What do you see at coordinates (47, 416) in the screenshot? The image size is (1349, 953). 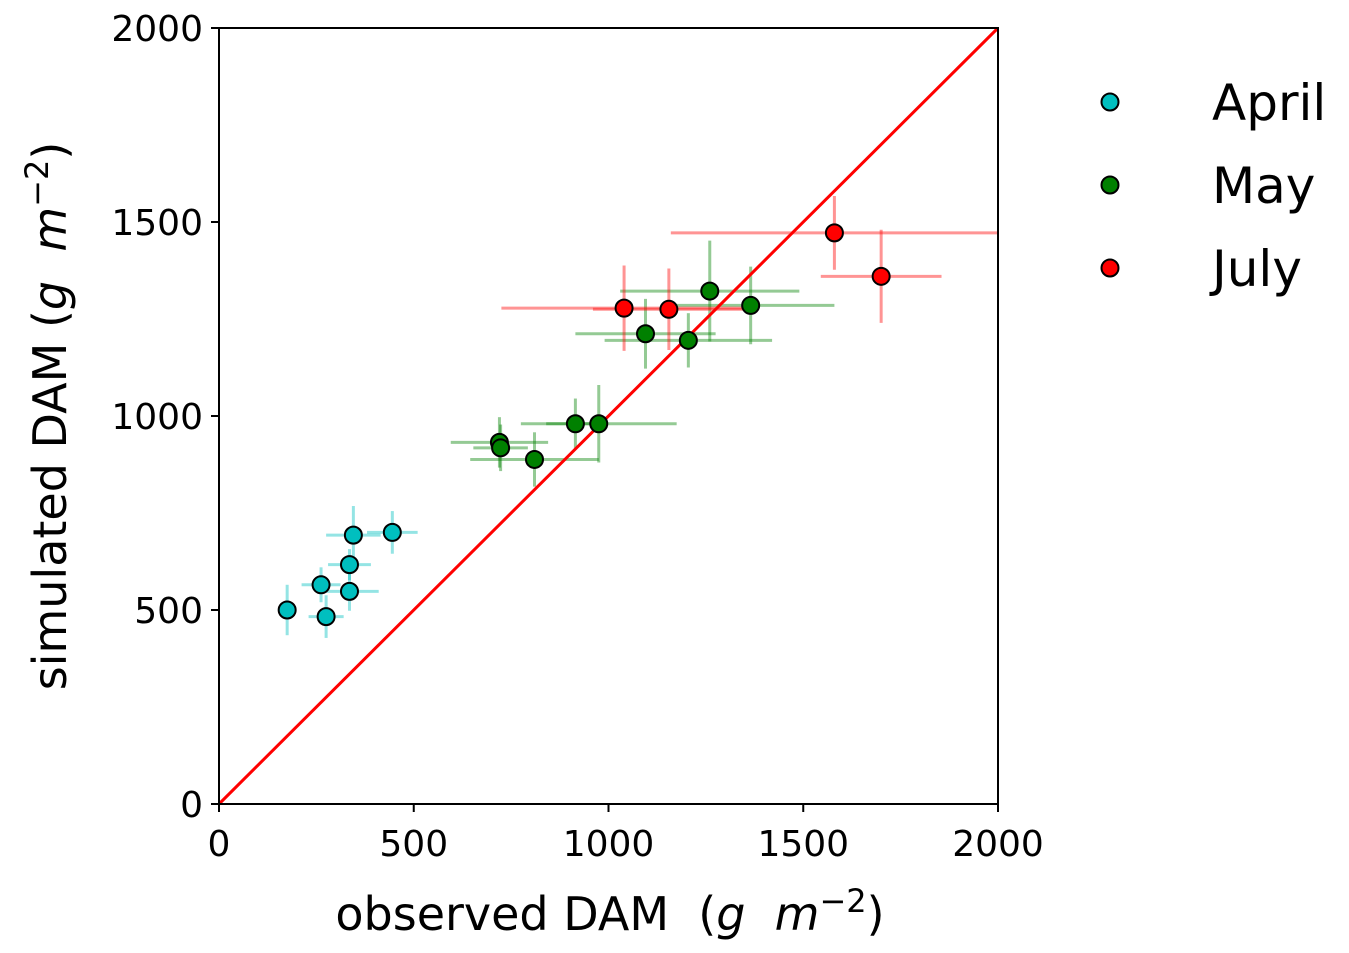 I see `y-axis-label: simulated DAM (g m−2)` at bounding box center [47, 416].